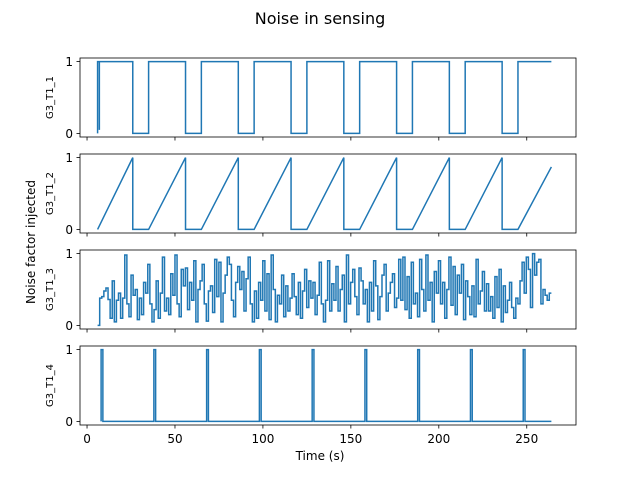  Describe the element at coordinates (50, 289) in the screenshot. I see `subplot-ylabel: G3_T1_3` at that location.